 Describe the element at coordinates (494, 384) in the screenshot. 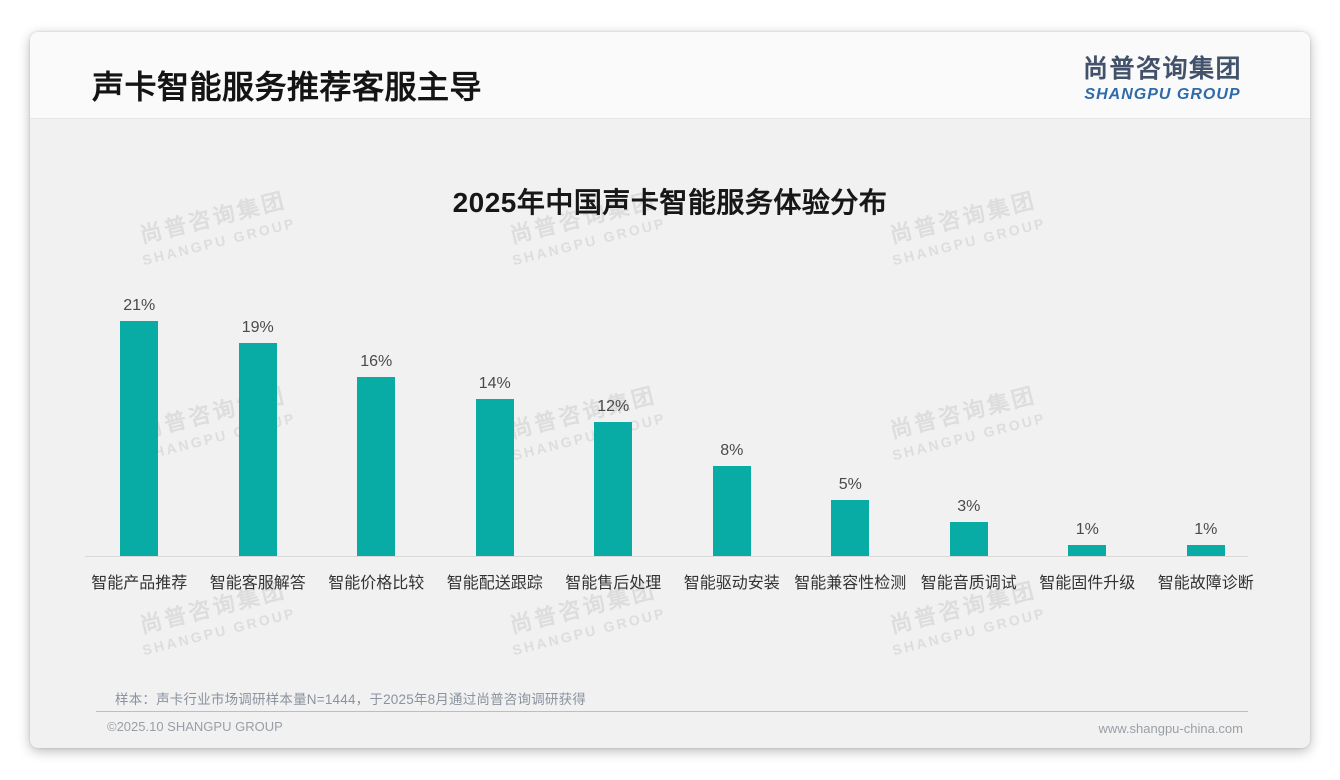

I see `bar-value-label: 14%` at that location.